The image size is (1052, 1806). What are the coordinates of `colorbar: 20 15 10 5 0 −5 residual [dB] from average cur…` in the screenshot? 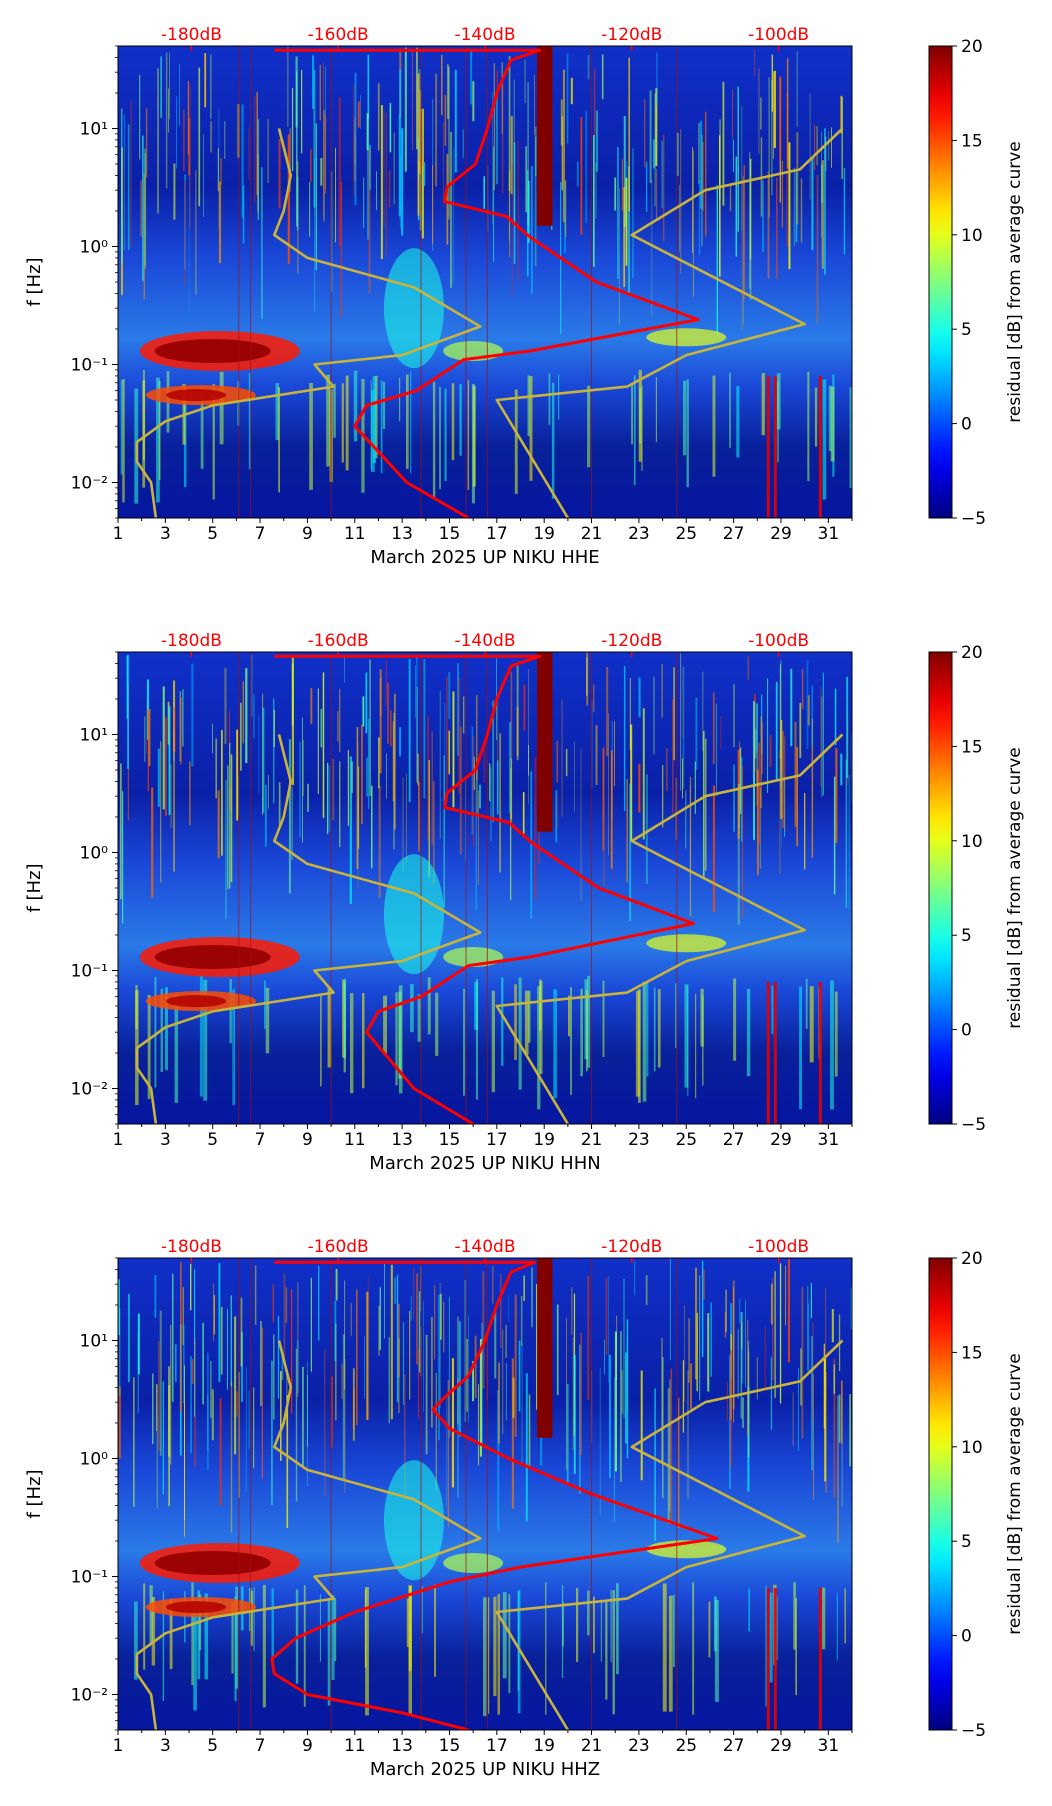 It's located at (976, 283).